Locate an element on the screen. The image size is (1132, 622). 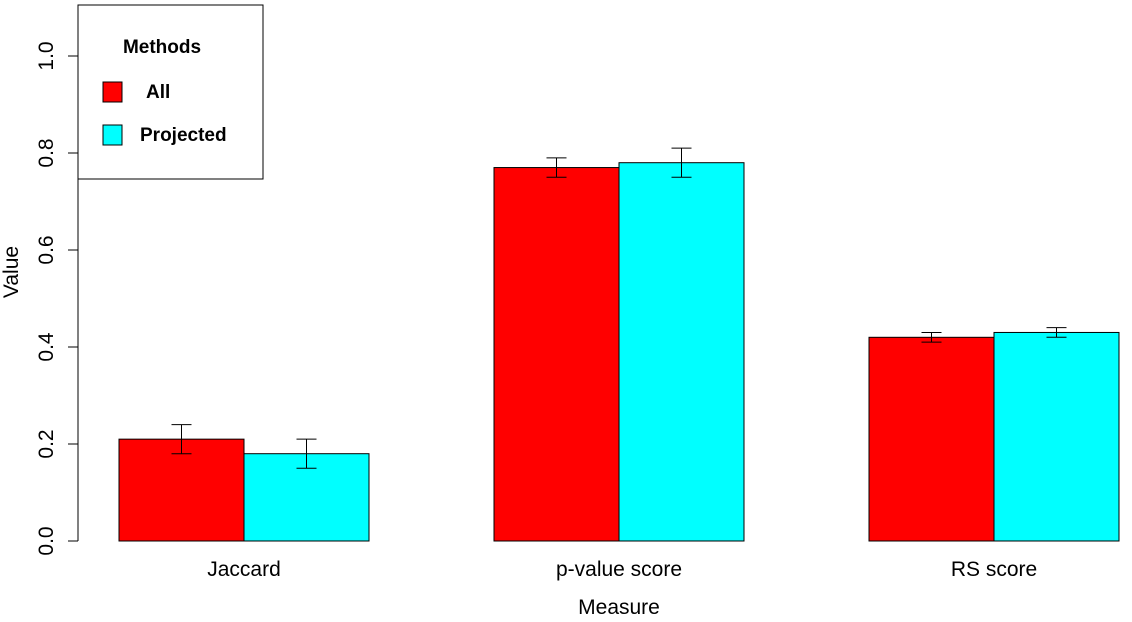
y-tick-label: 0.6 is located at coordinates (46, 249).